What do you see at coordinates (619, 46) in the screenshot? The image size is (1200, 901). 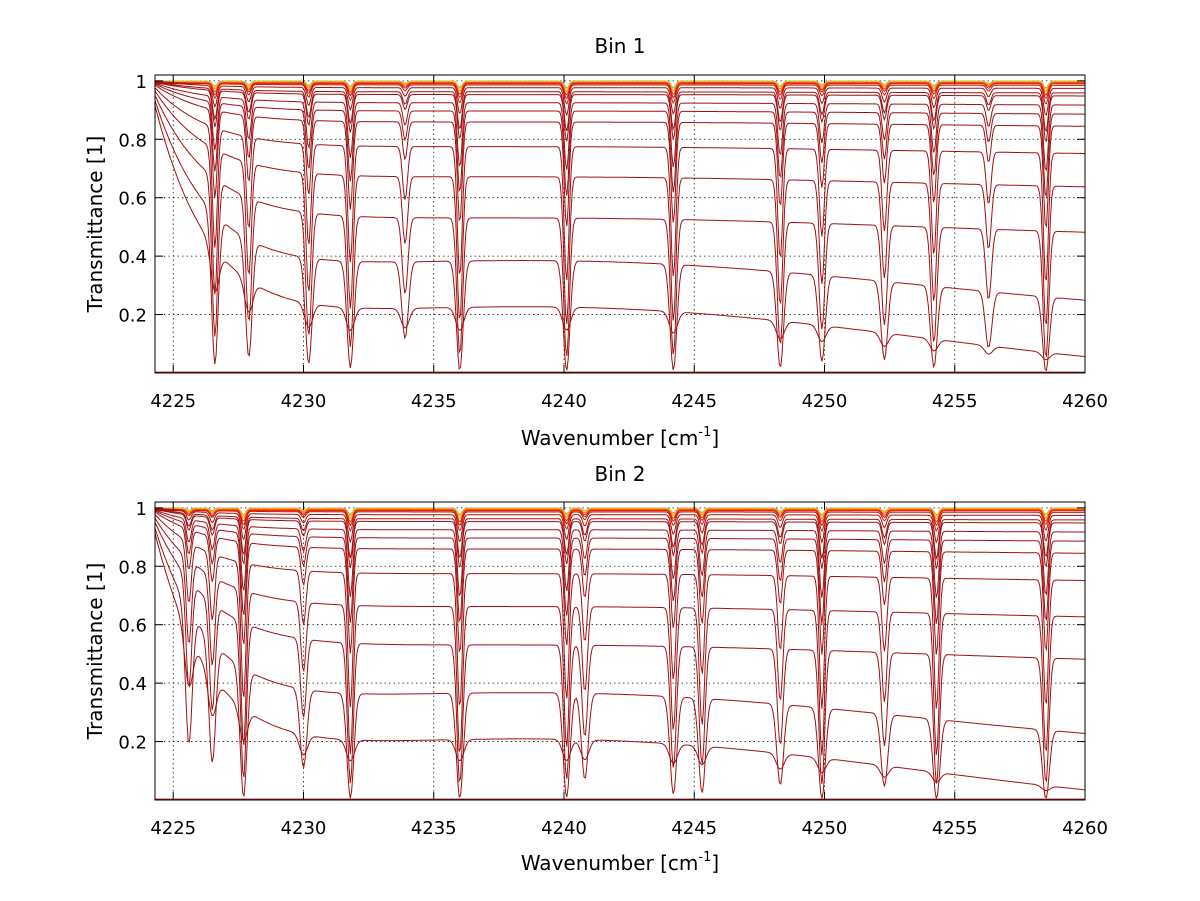 I see `chart-title: Bin 1` at bounding box center [619, 46].